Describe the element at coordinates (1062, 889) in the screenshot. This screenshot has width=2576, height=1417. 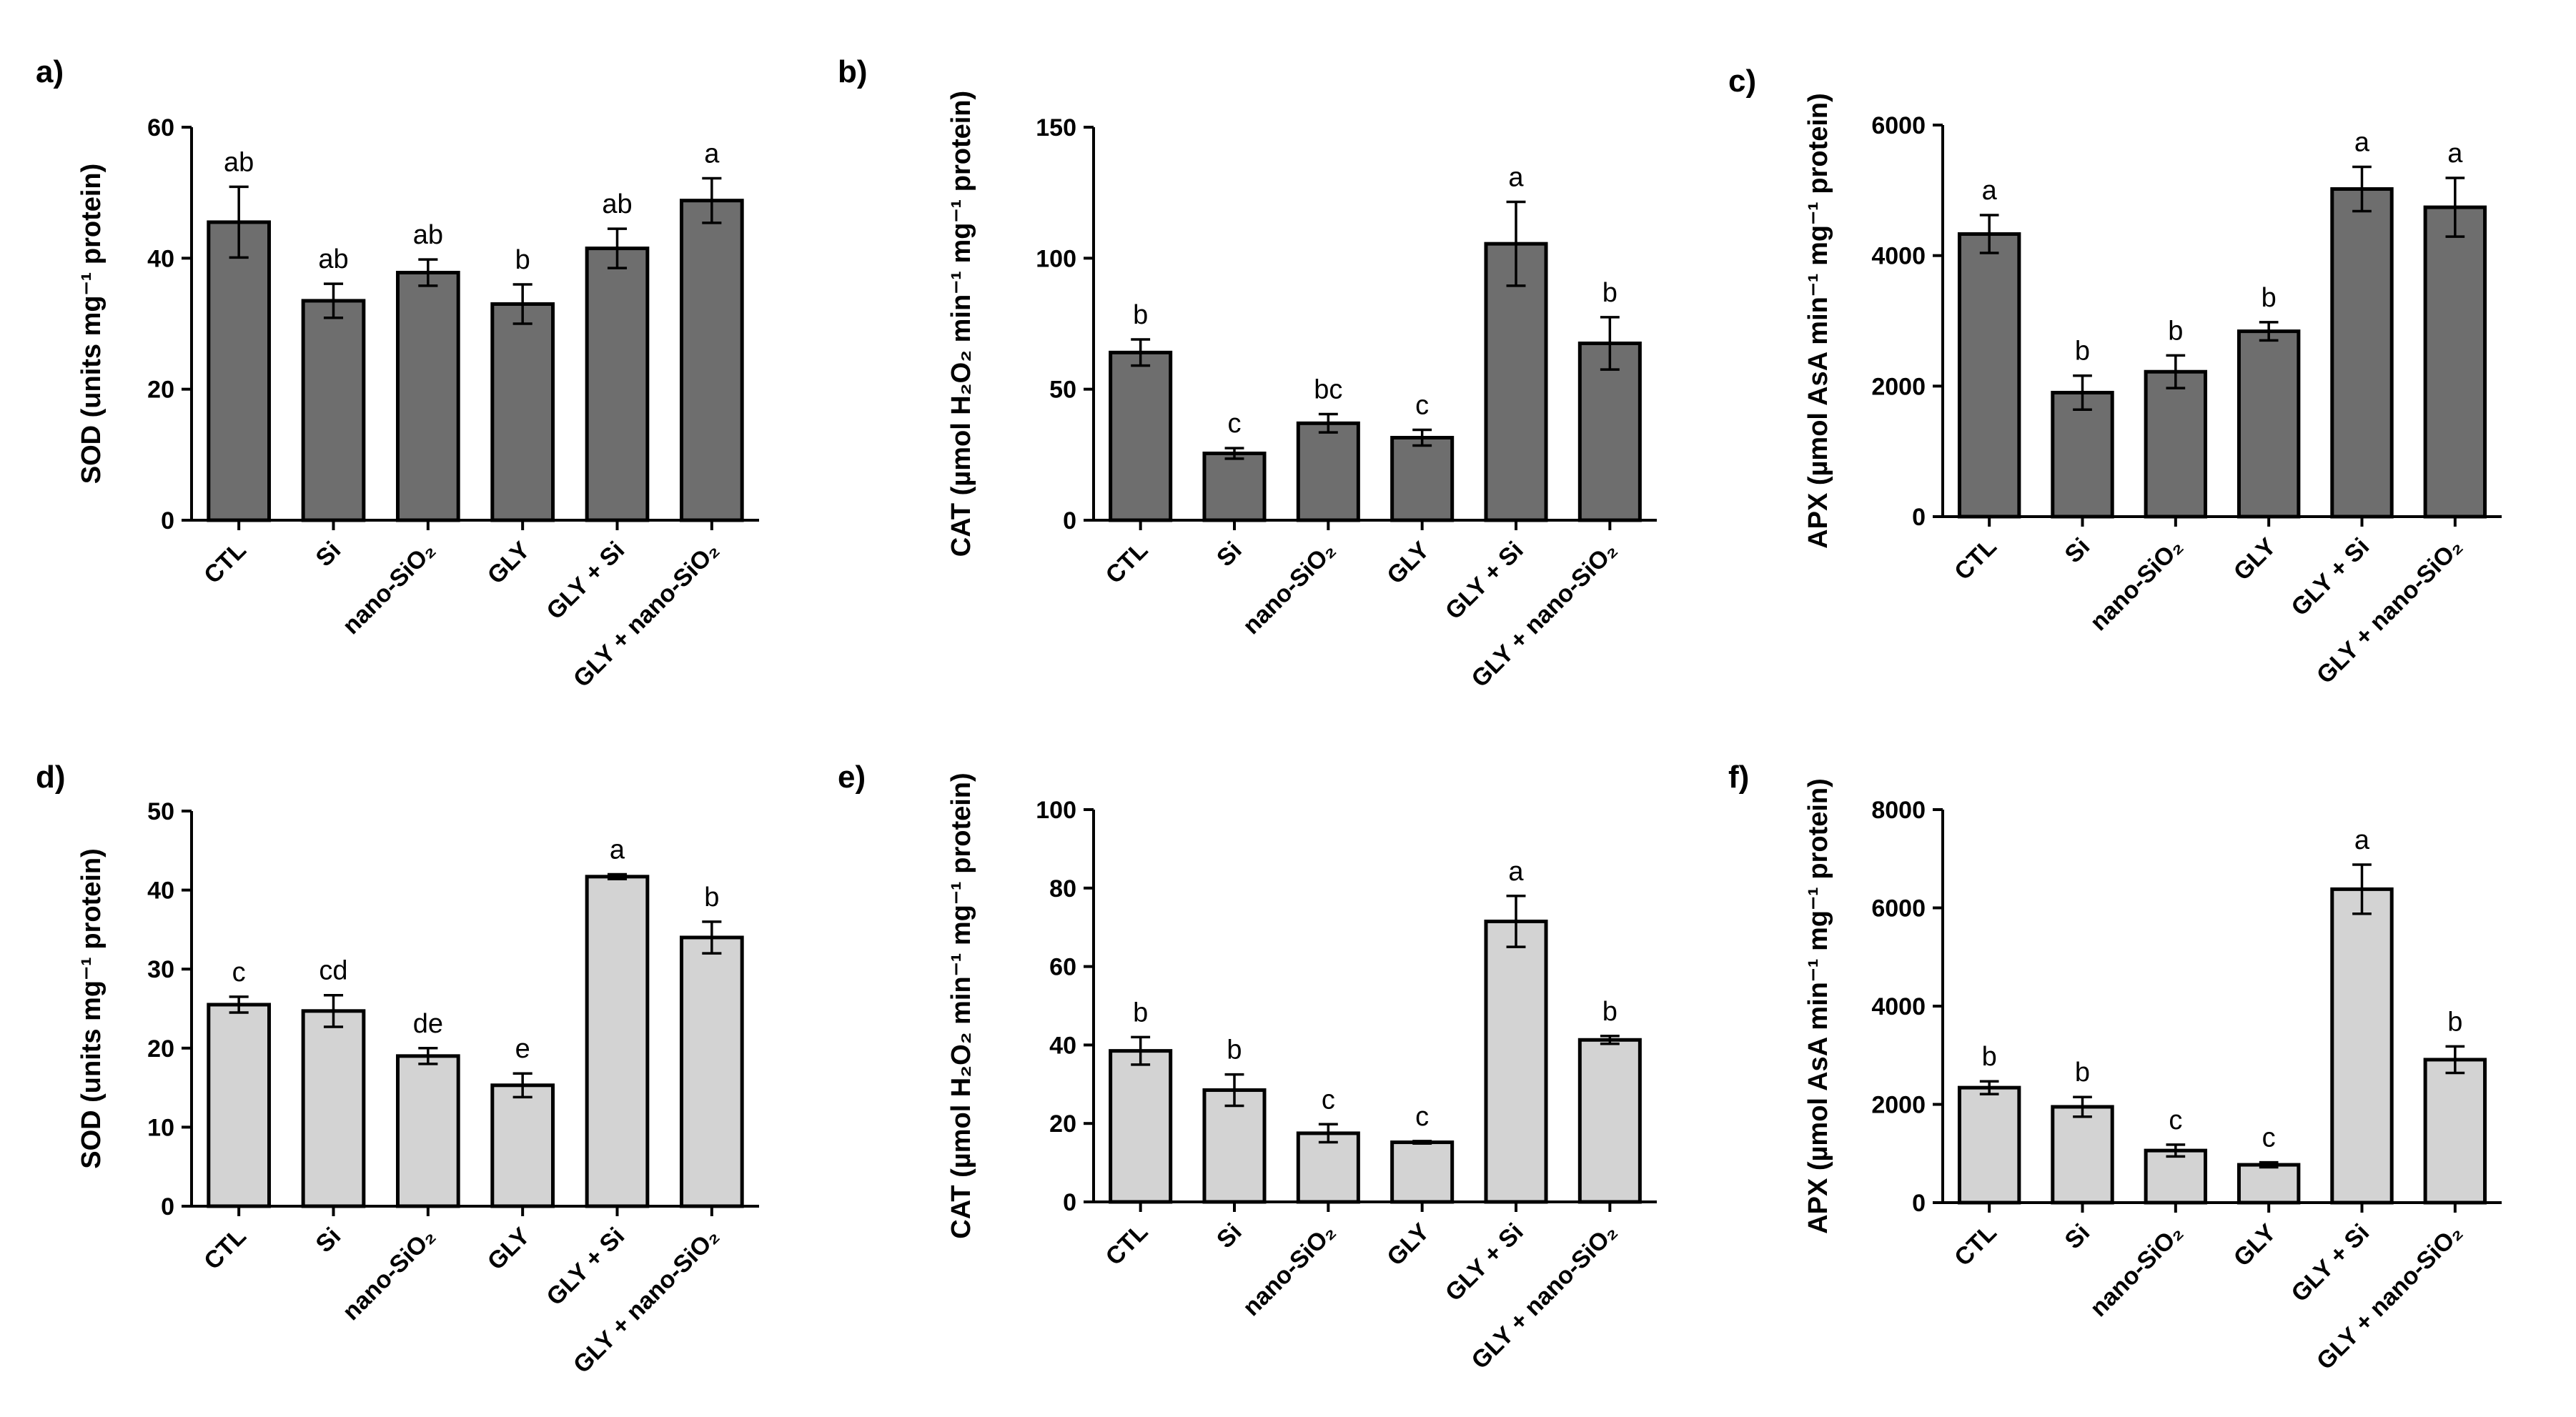
I see `y-tick-label: 80` at that location.